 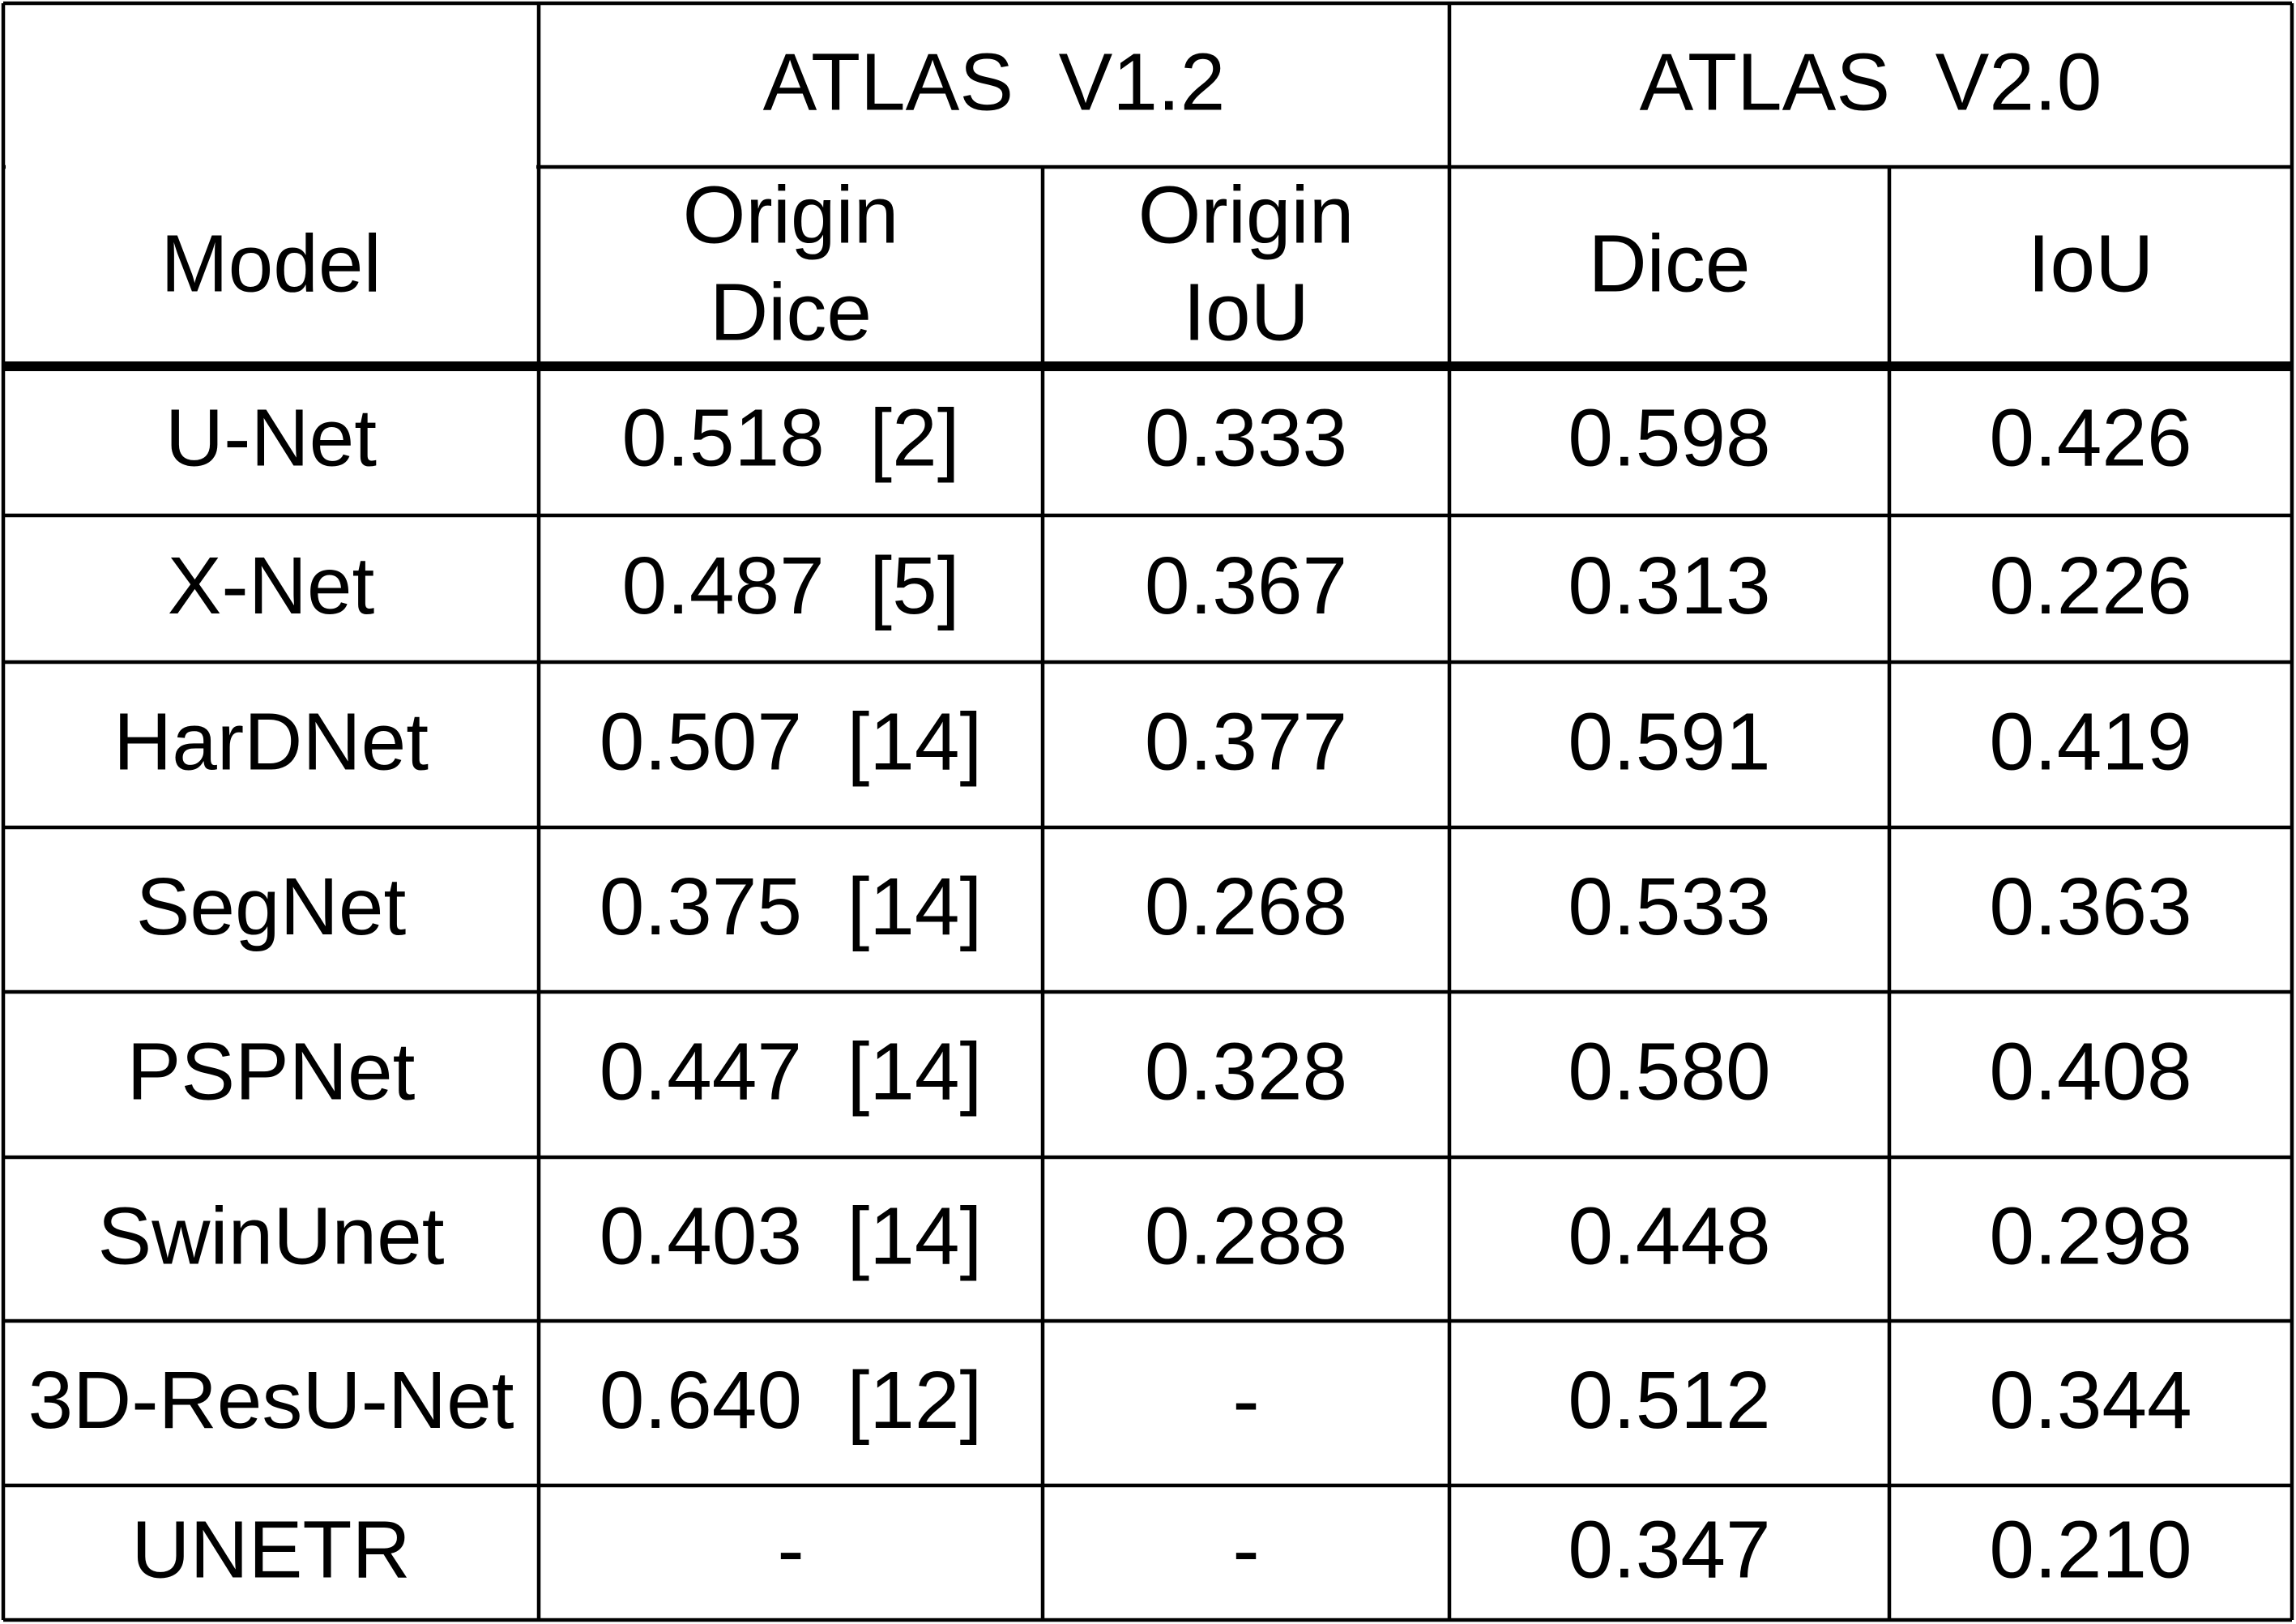 I want to click on table-cell: 0.518 [2], so click(x=791, y=437).